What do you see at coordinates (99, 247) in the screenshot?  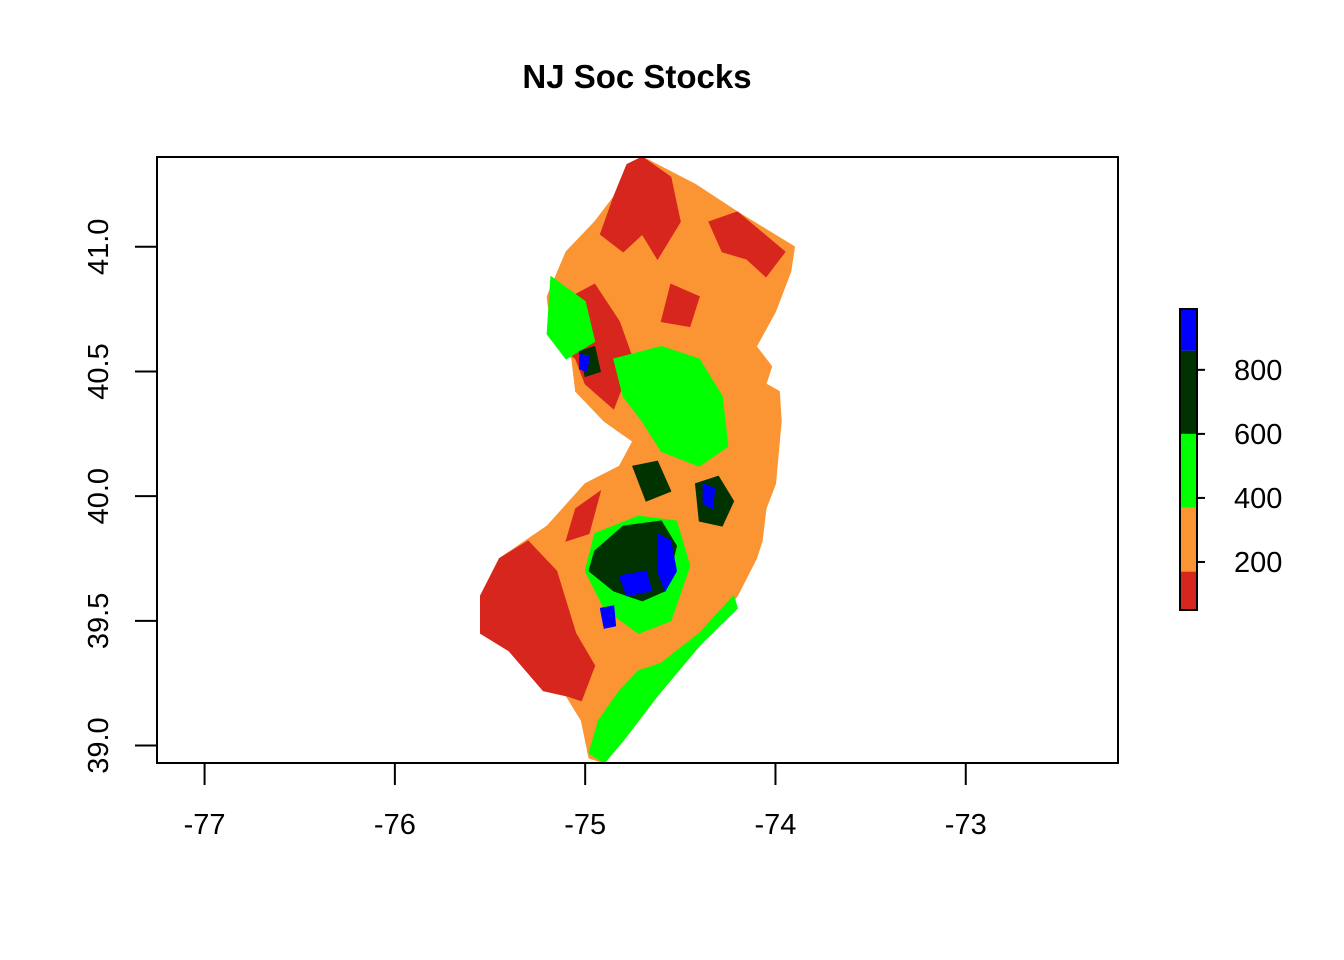 I see `y-tick-label: 41.0` at bounding box center [99, 247].